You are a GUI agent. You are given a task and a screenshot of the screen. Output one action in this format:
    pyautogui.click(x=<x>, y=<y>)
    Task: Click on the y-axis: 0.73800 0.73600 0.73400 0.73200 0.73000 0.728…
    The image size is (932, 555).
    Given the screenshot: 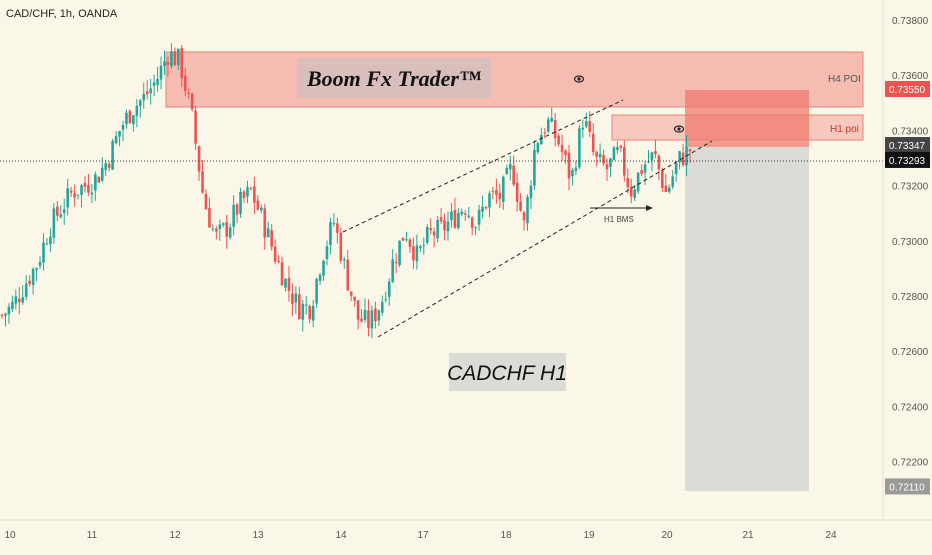 What is the action you would take?
    pyautogui.click(x=910, y=242)
    